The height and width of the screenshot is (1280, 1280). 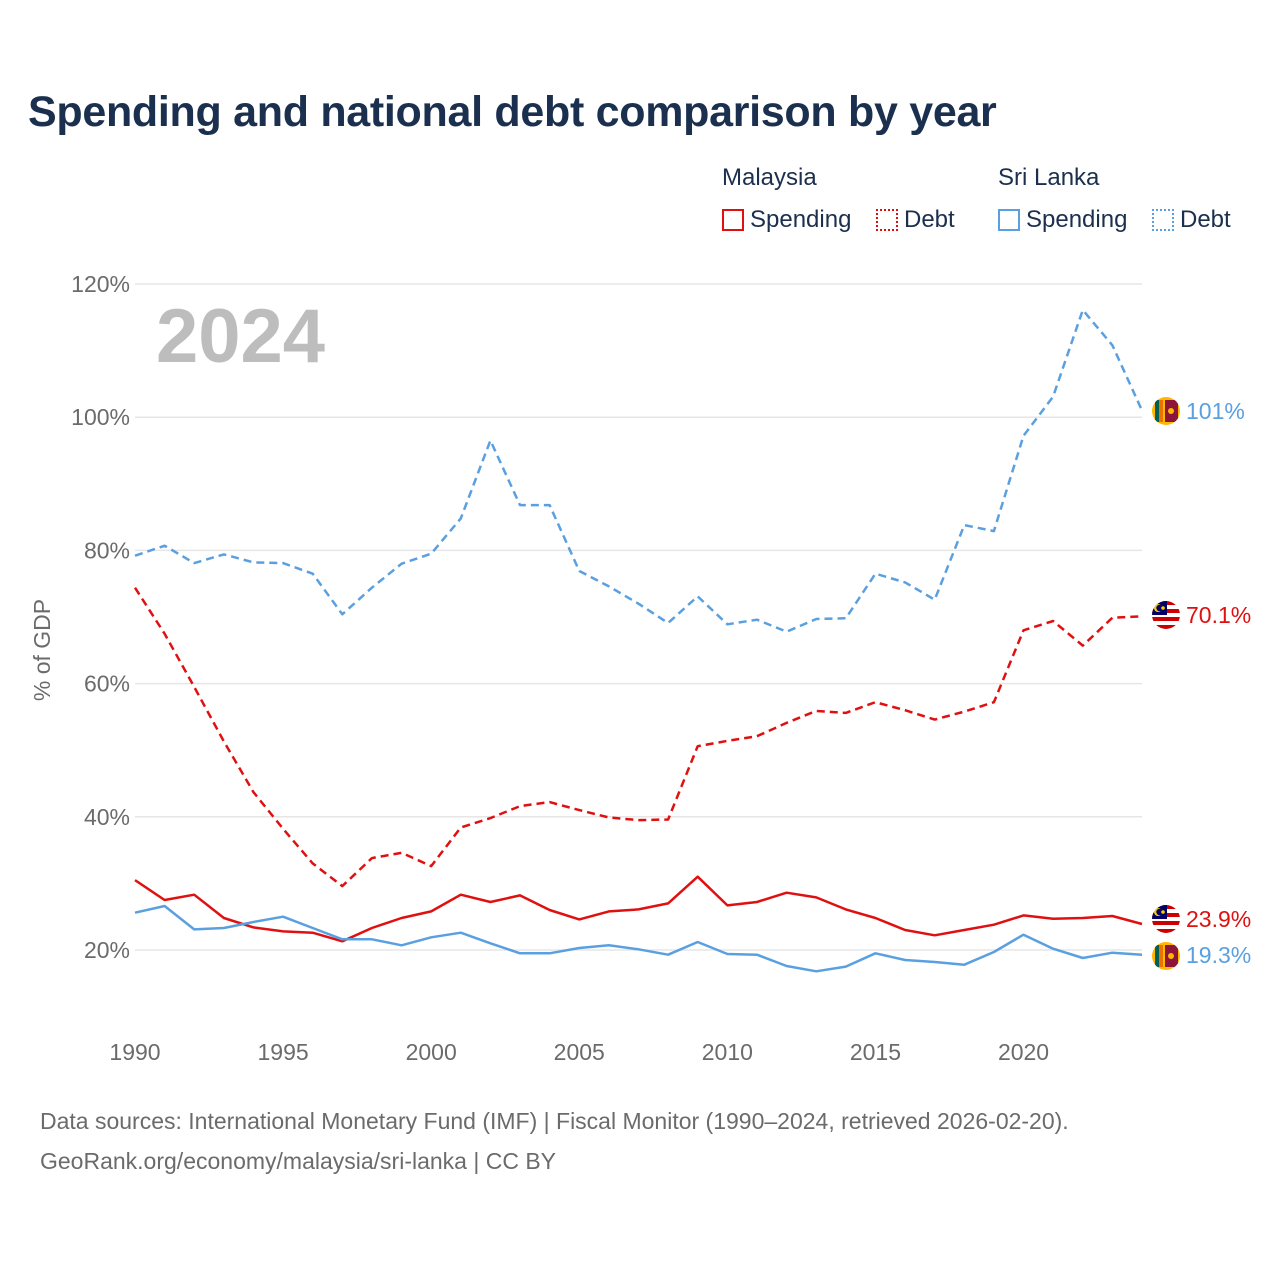 I want to click on end-label-malaysia-debt: 70.1%, so click(x=1218, y=615).